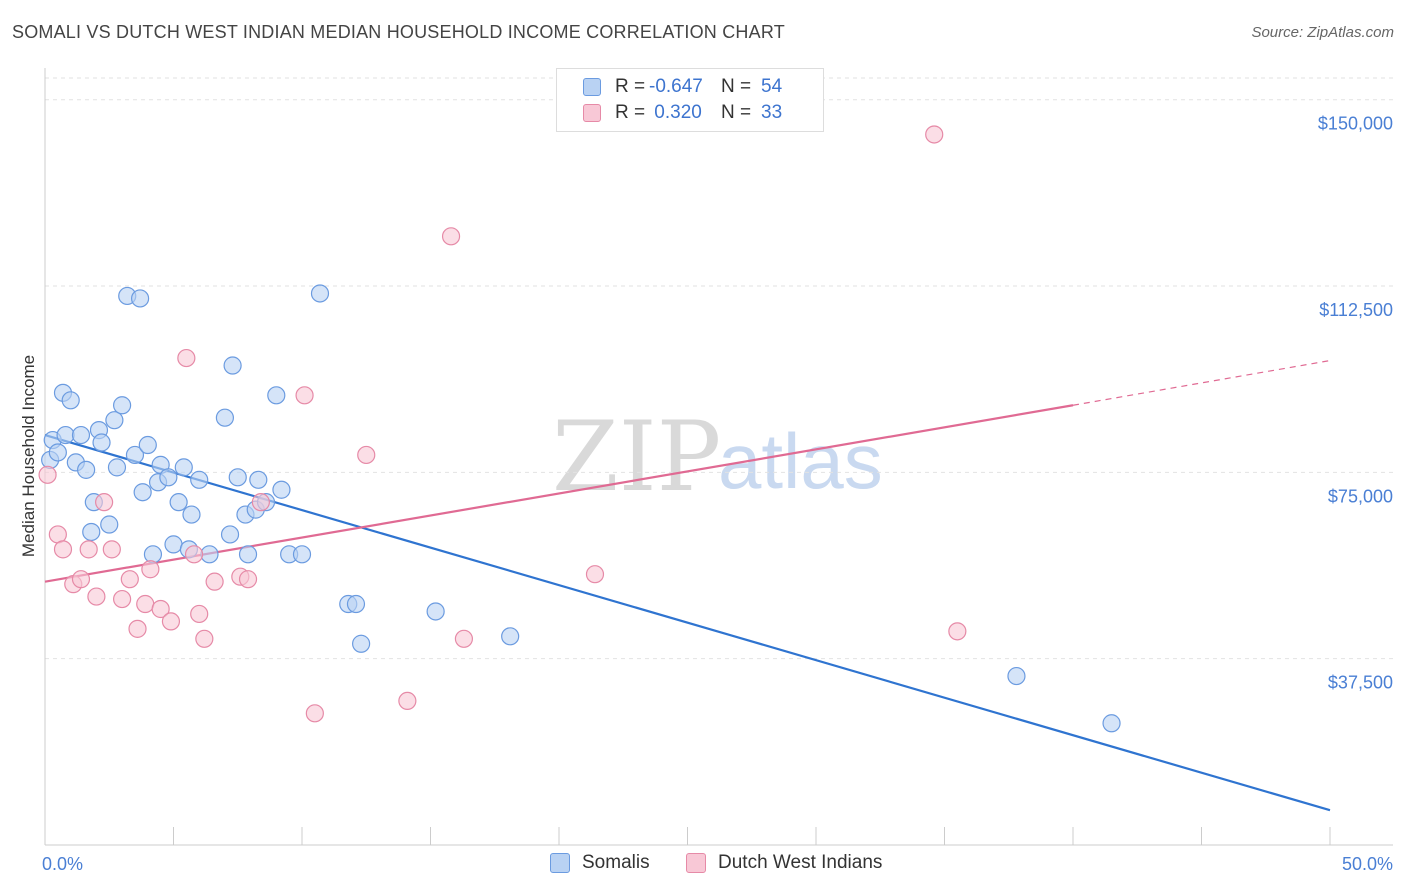 The image size is (1406, 892). I want to click on x-tick-label-max: 50.0%, so click(1367, 864).